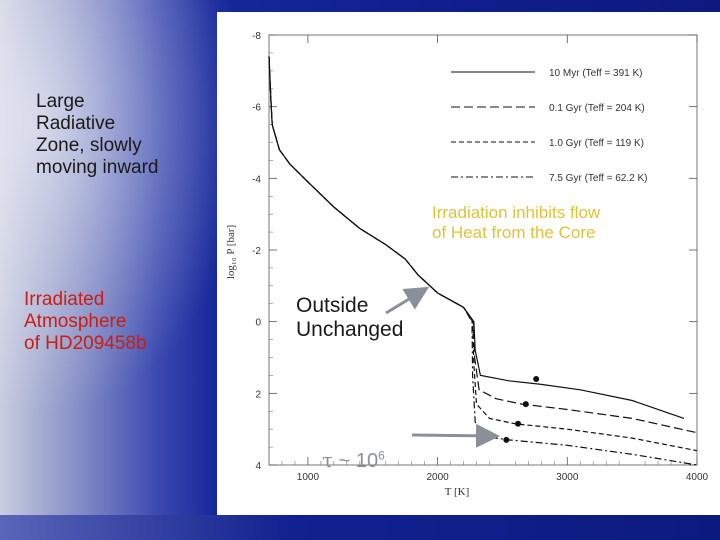 The image size is (720, 540). What do you see at coordinates (258, 394) in the screenshot?
I see `y-tick-label: 2` at bounding box center [258, 394].